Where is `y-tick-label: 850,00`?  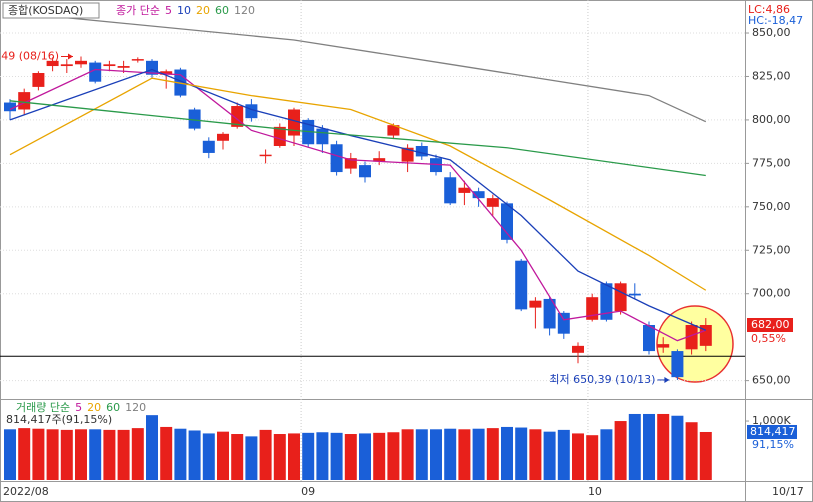
y-tick-label: 850,00 is located at coordinates (771, 32).